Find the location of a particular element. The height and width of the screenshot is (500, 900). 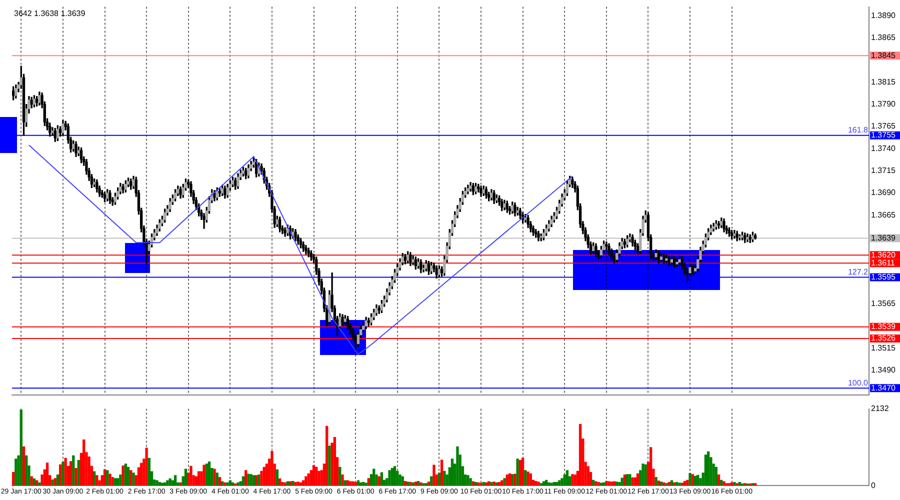

ref-line-label: 1.3620 is located at coordinates (883, 255).